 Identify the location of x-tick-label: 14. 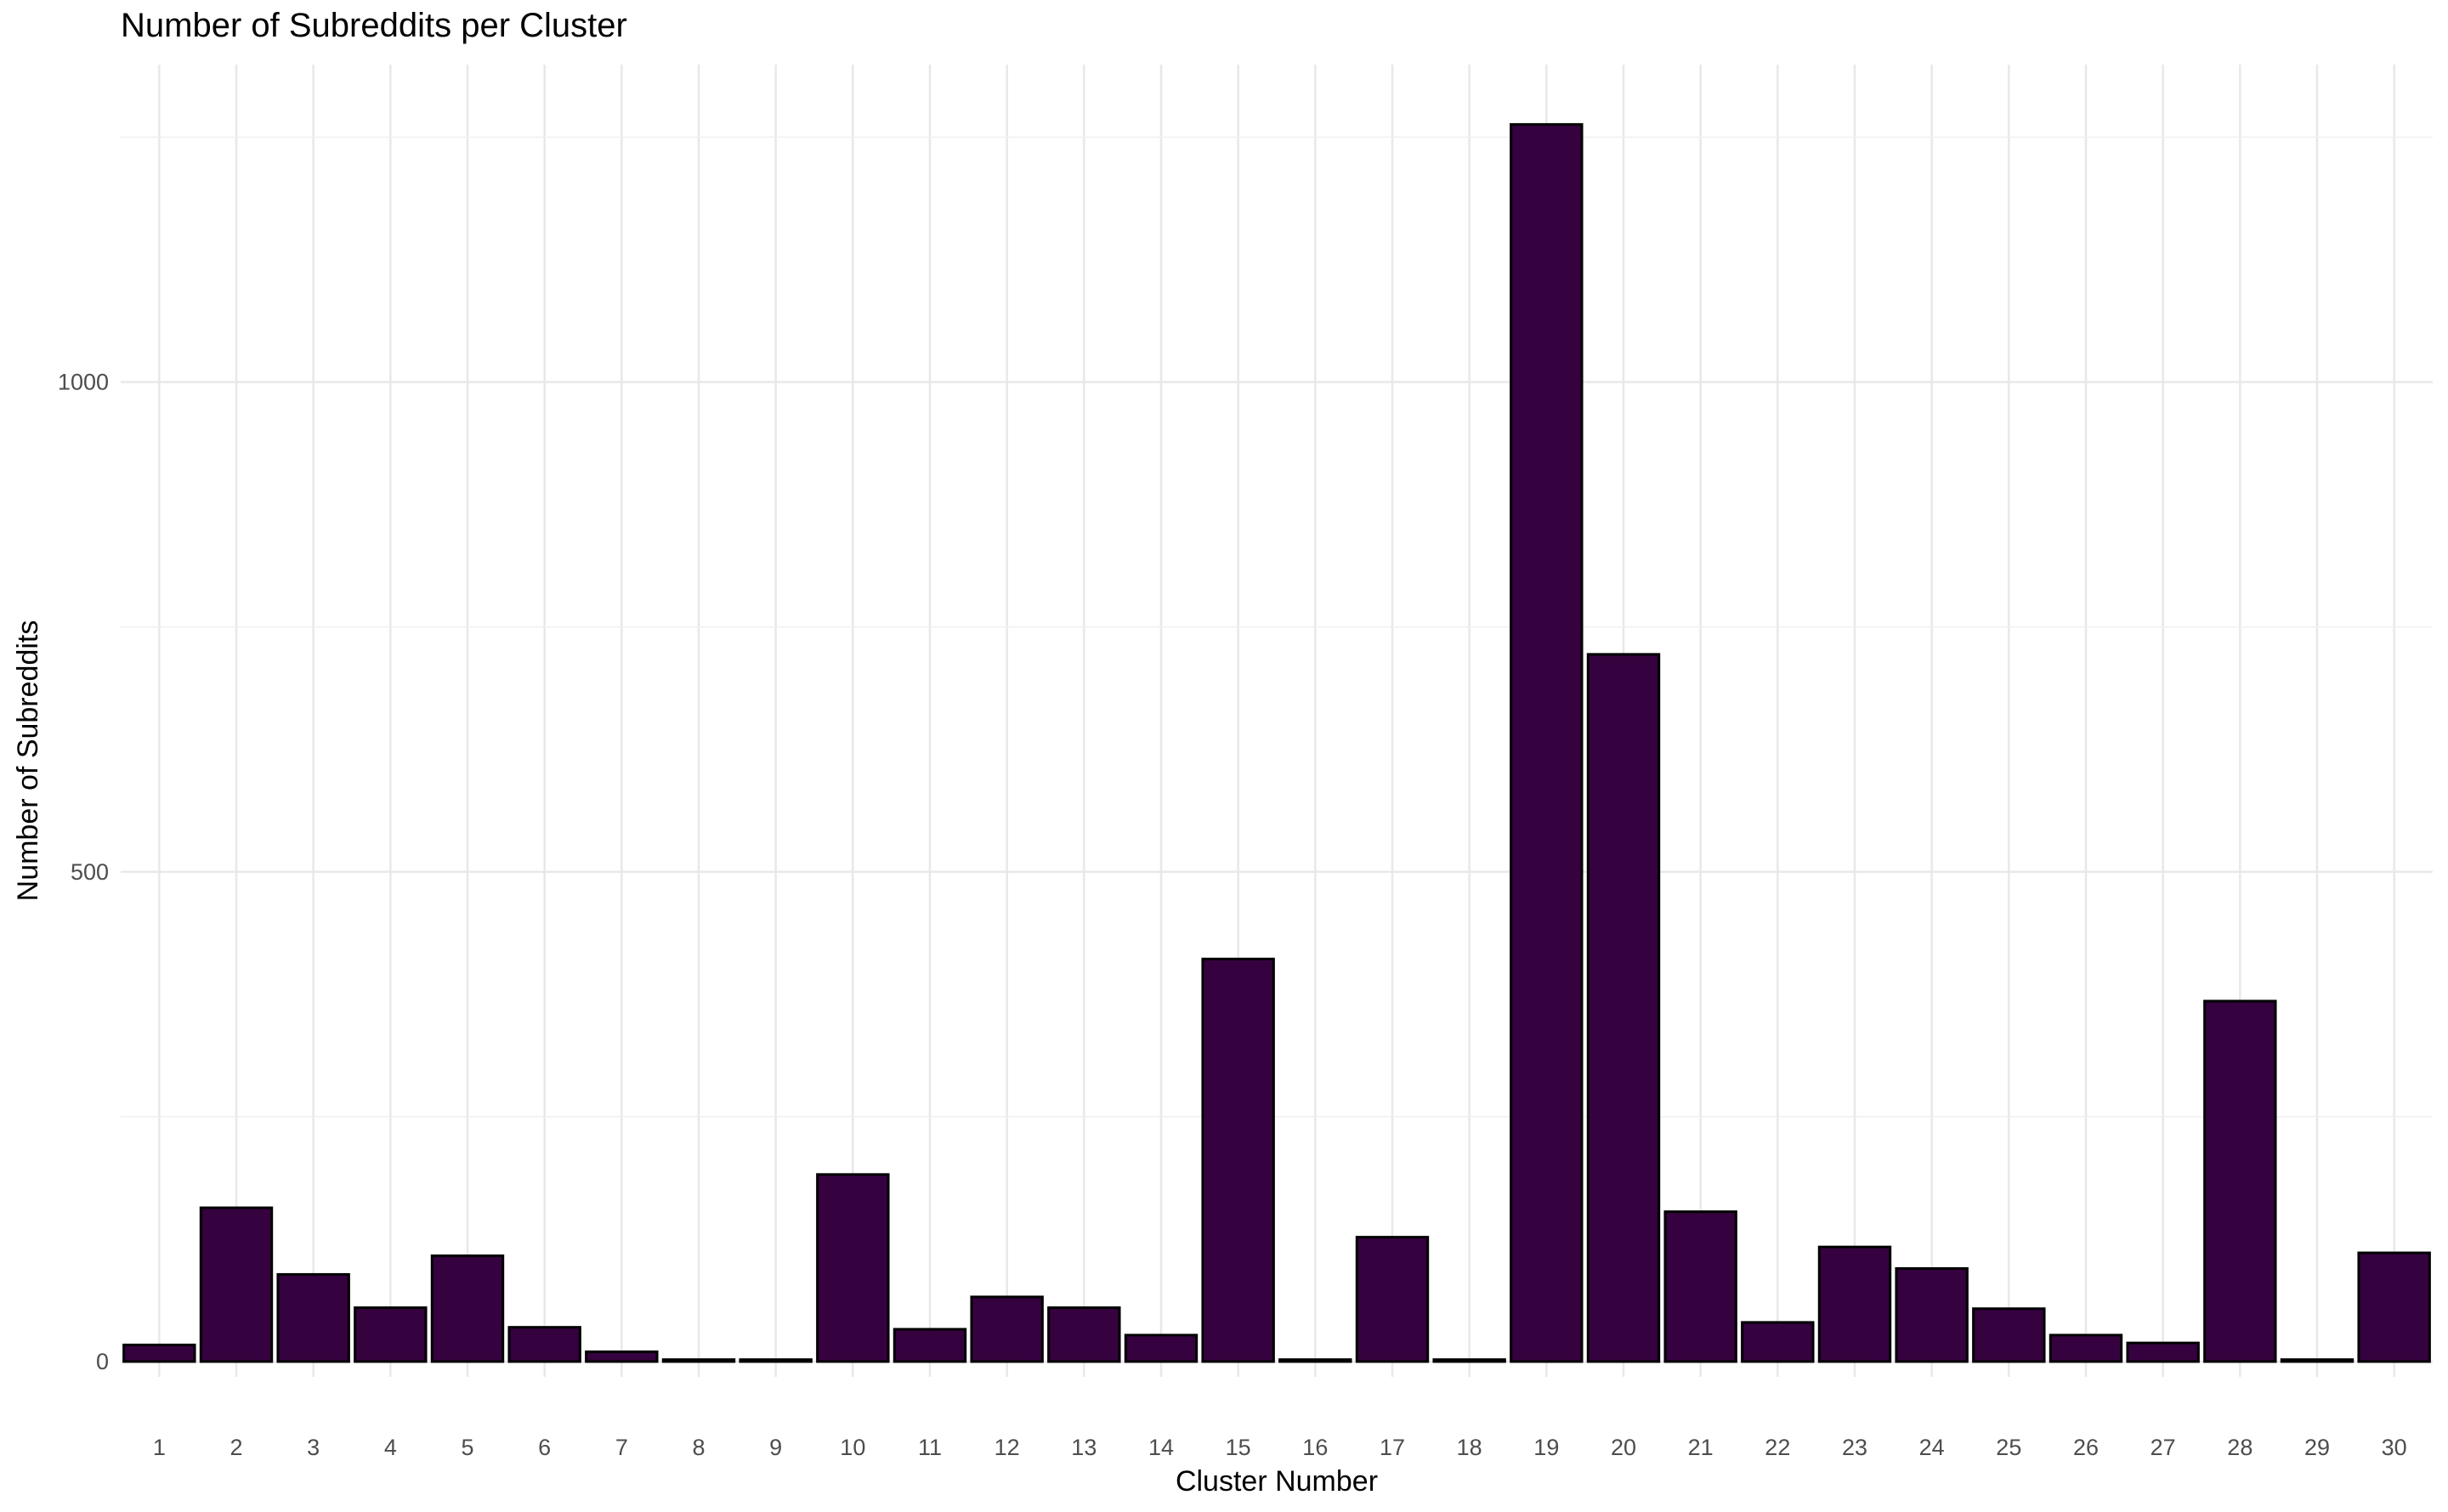
(1161, 1447).